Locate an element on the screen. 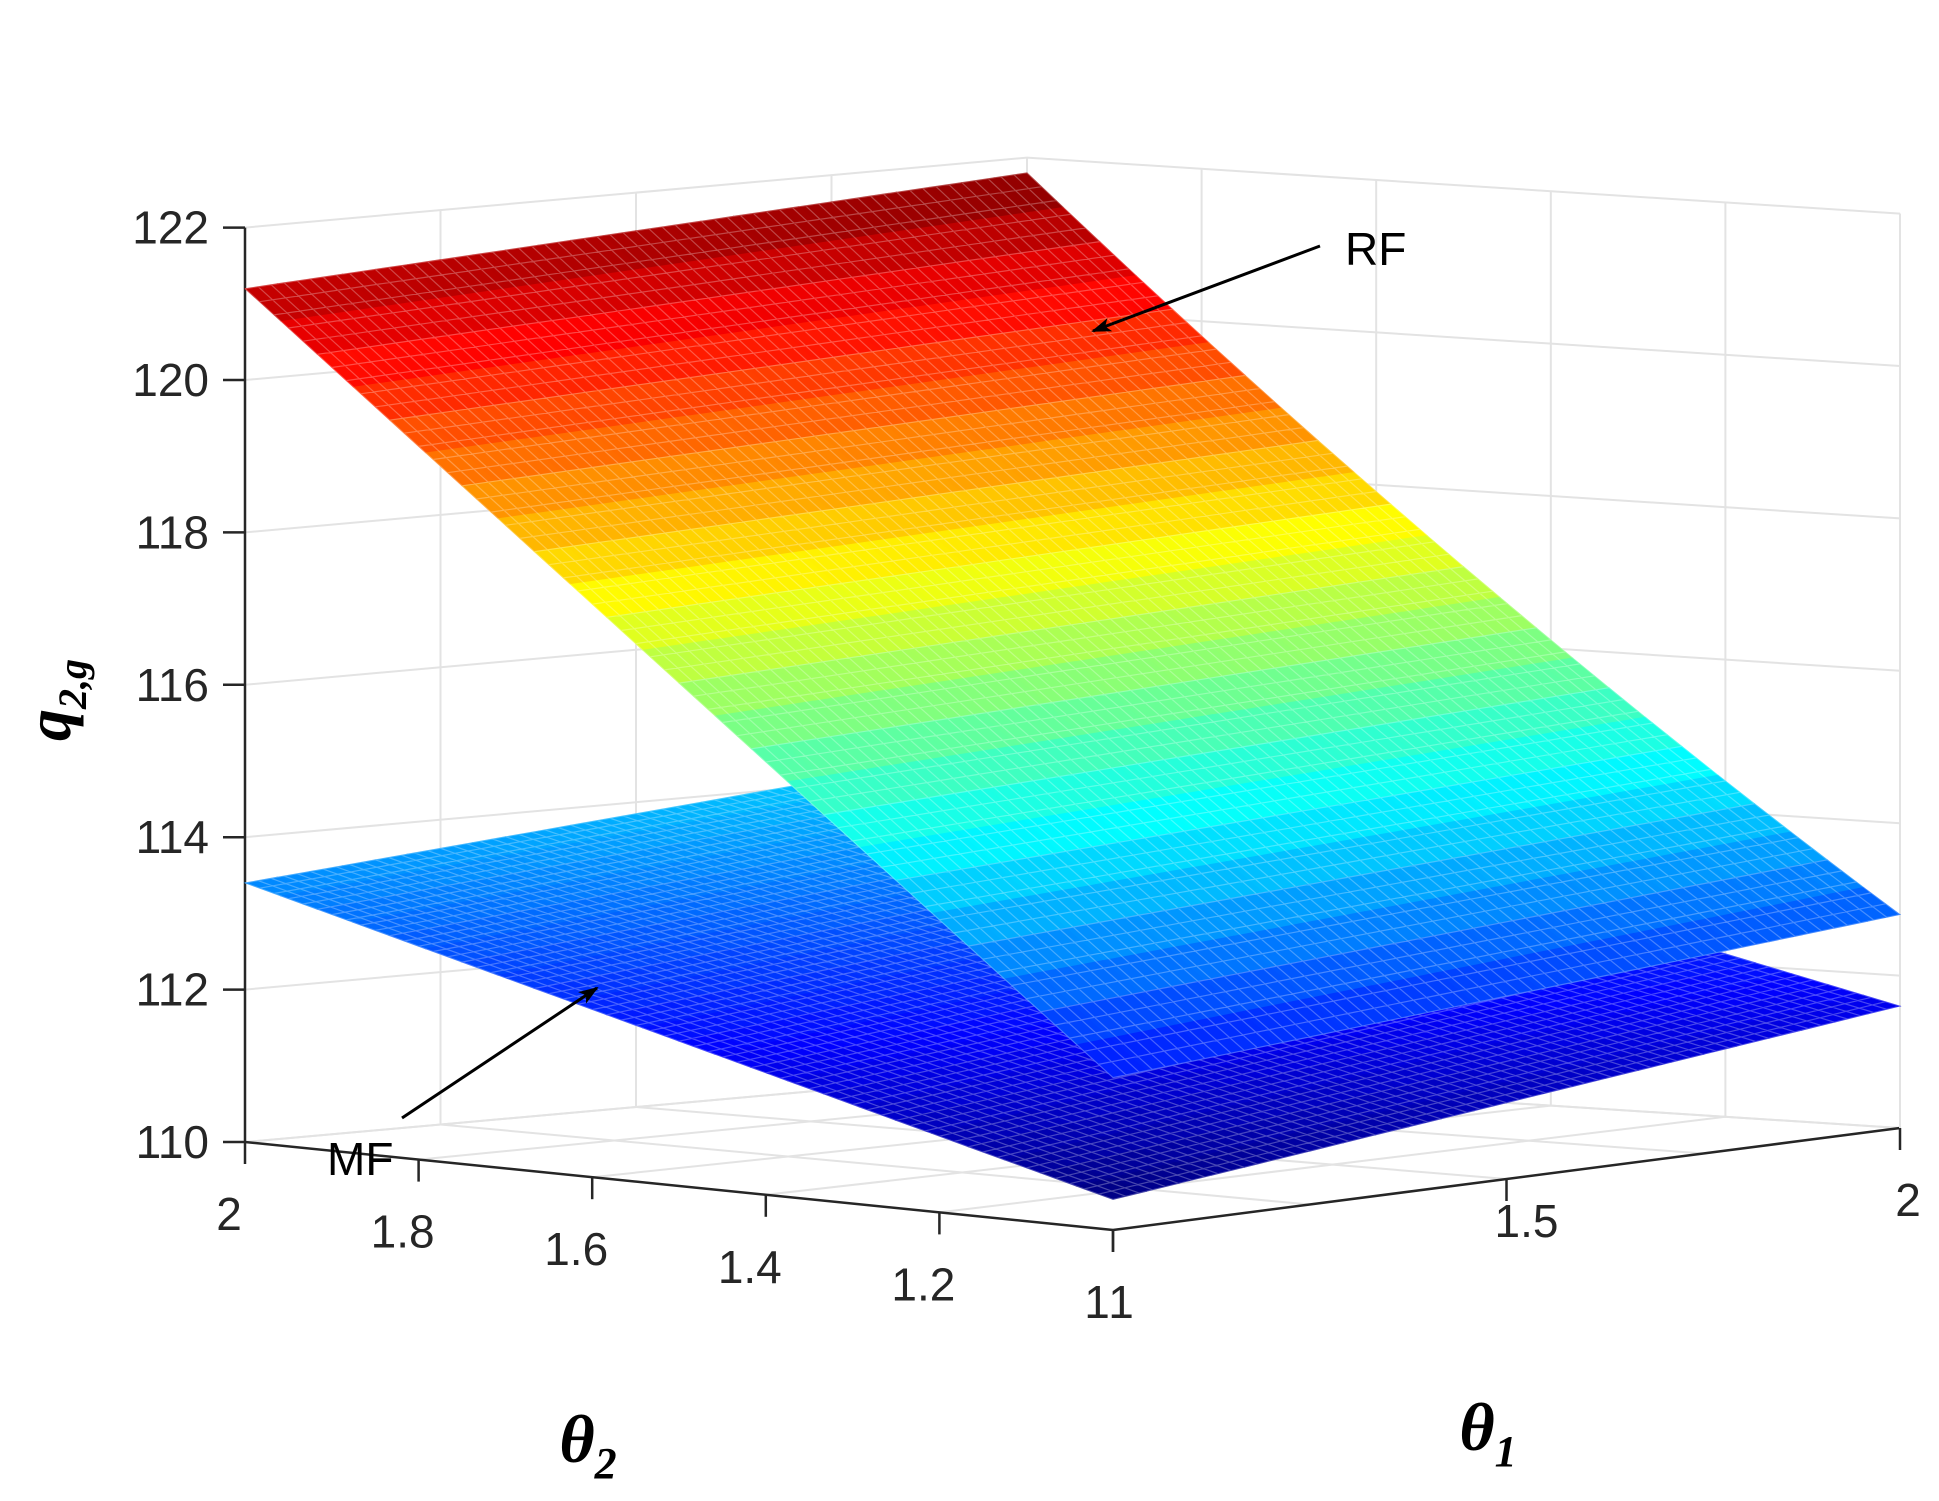  annotation-rf: RF is located at coordinates (1248, 278).